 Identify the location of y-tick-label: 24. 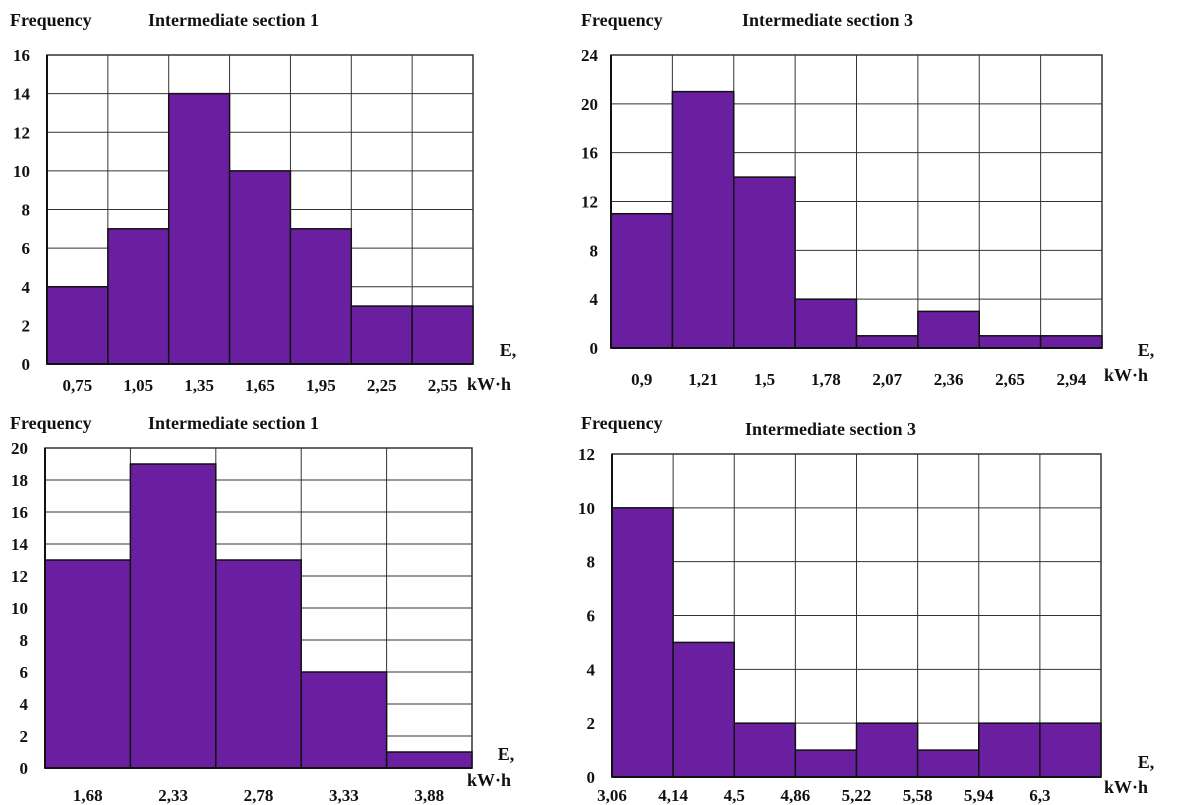
(590, 55).